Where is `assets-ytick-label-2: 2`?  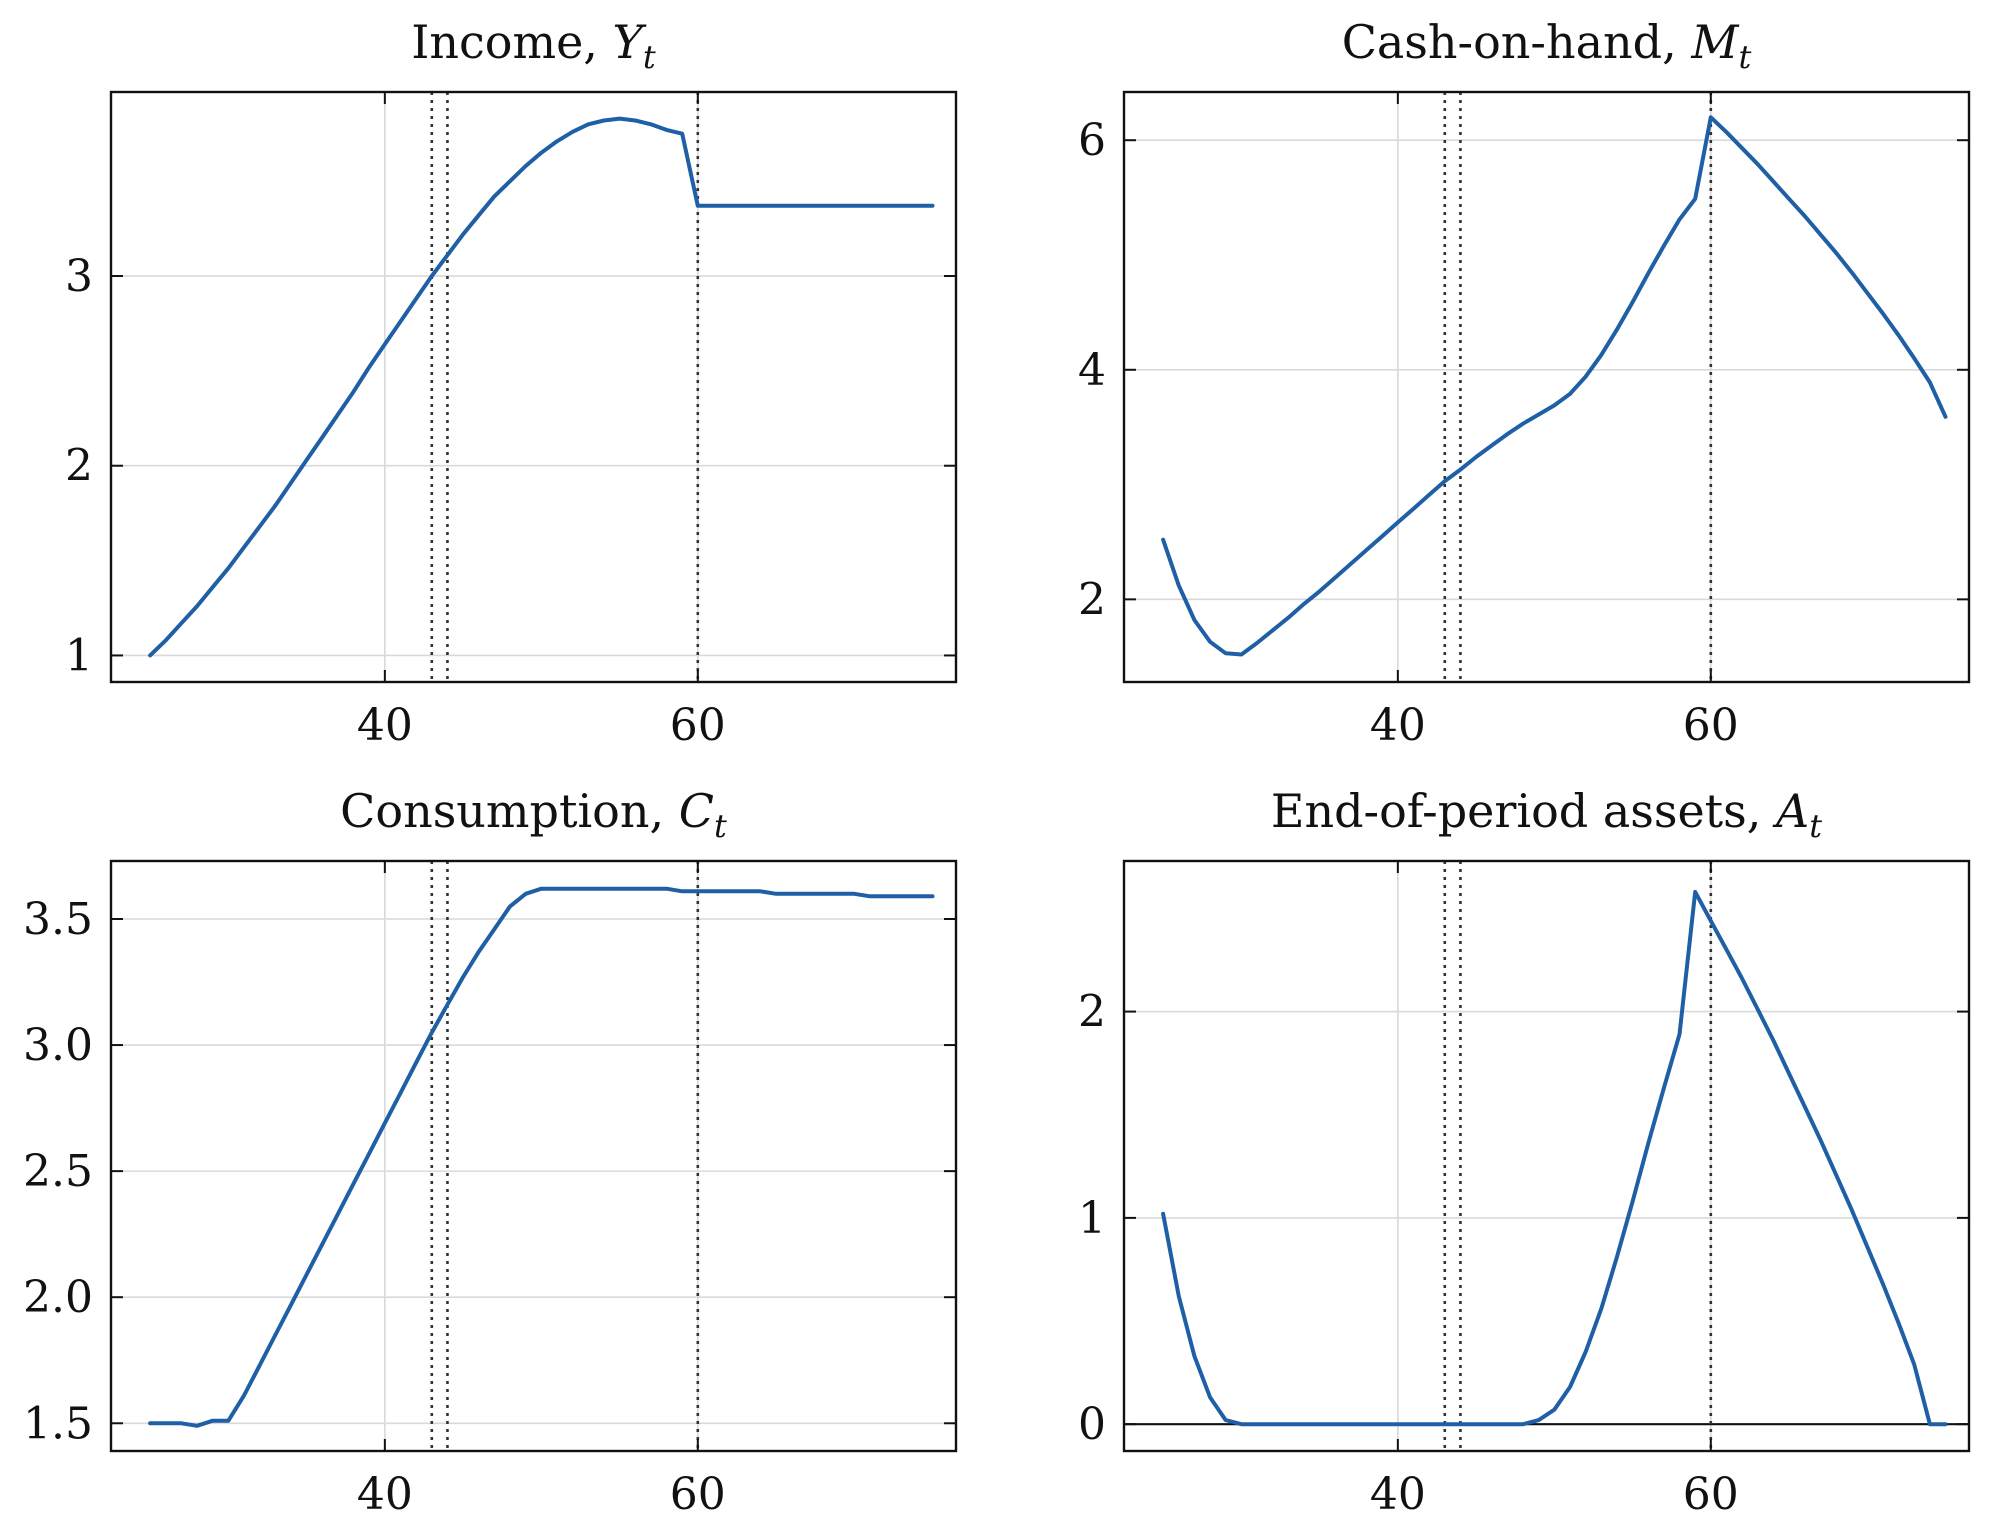 assets-ytick-label-2: 2 is located at coordinates (1092, 1012).